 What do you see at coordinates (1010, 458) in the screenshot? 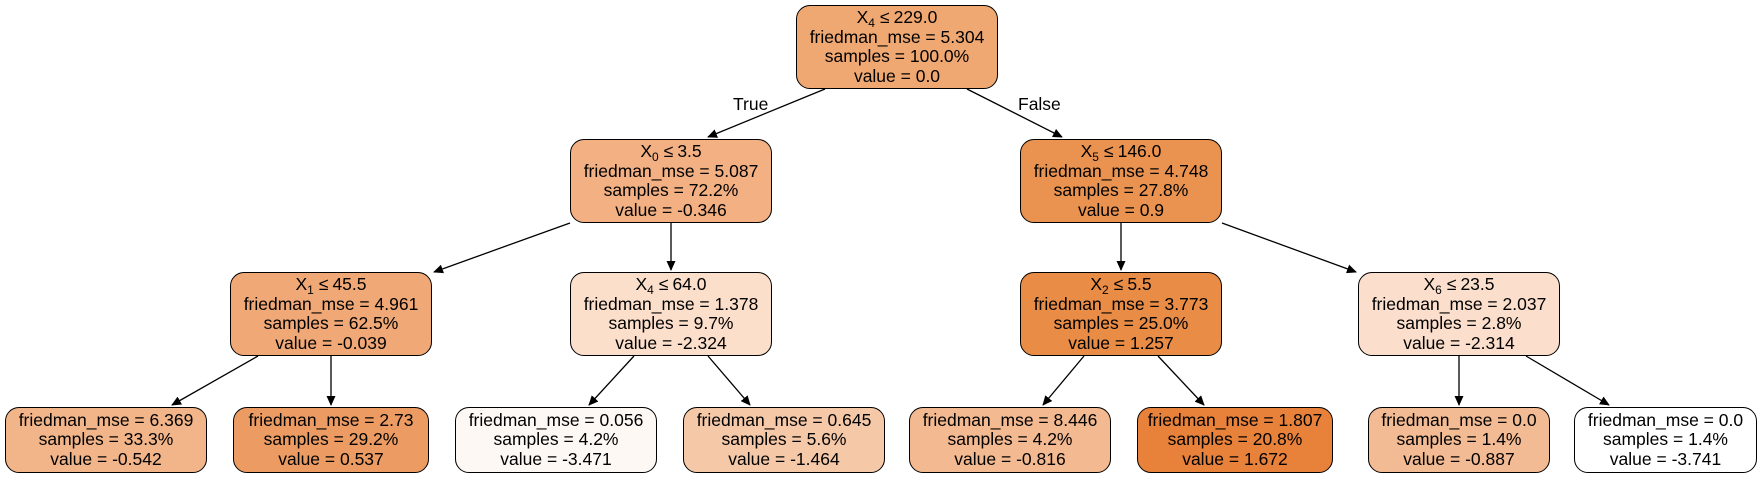
I see `node-value: value = -0.816` at bounding box center [1010, 458].